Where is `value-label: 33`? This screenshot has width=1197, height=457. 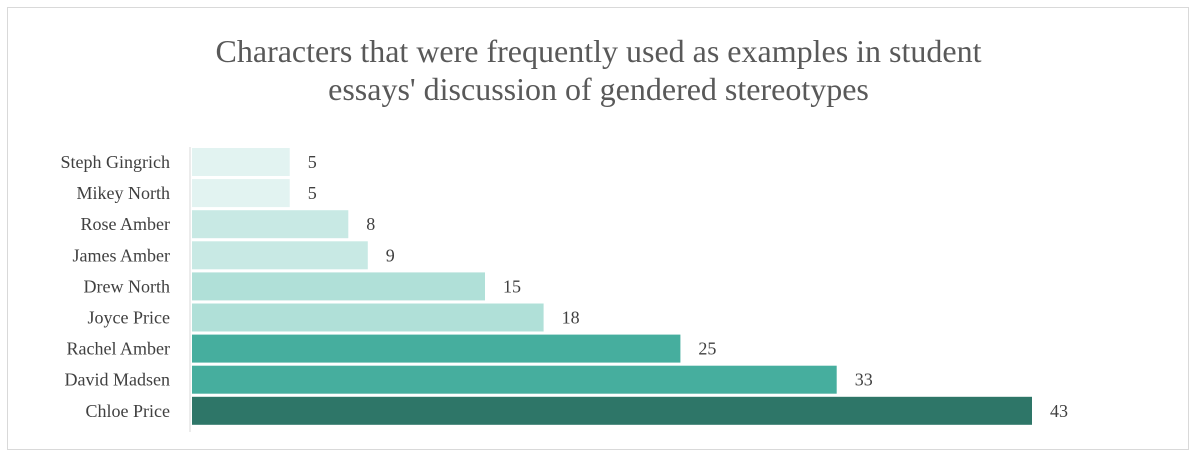
value-label: 33 is located at coordinates (864, 380).